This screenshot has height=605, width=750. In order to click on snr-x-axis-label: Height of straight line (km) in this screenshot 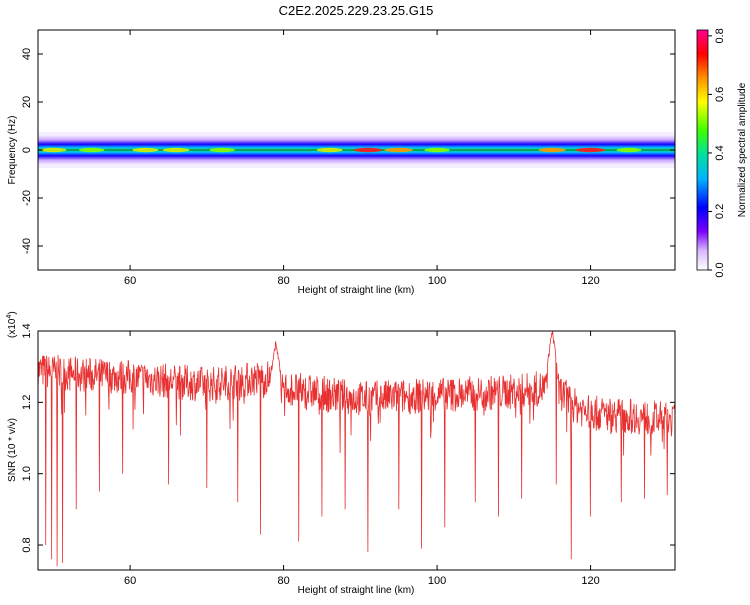, I will do `click(356, 590)`.